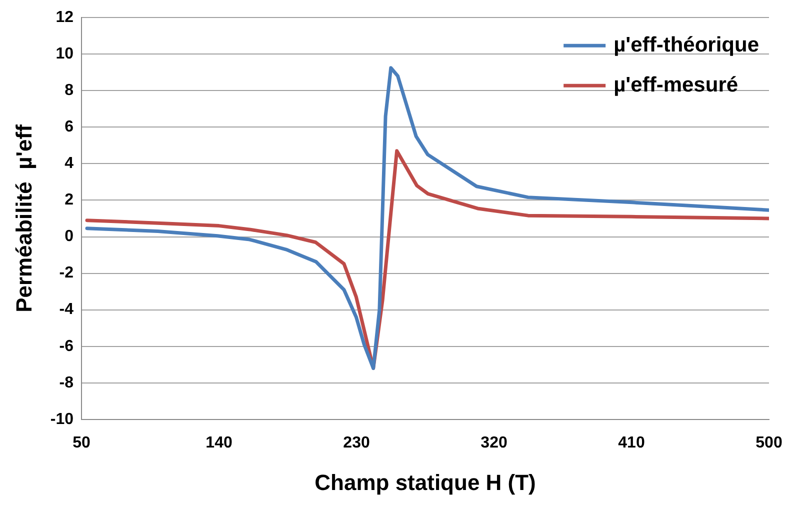 The height and width of the screenshot is (507, 791). I want to click on x-tick-label: 320, so click(494, 443).